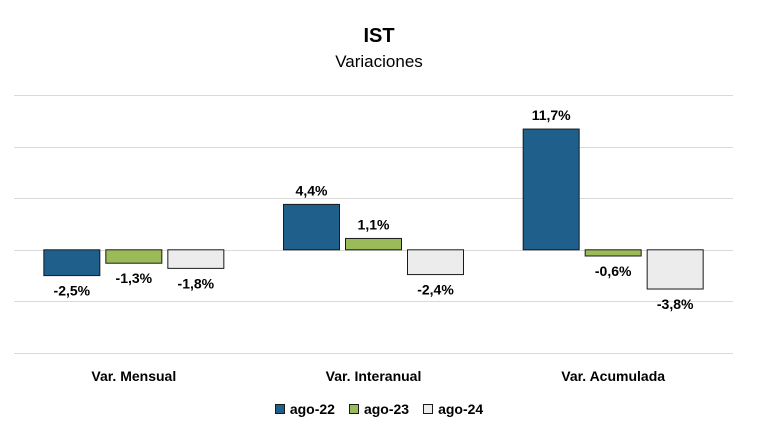 The width and height of the screenshot is (758, 447). I want to click on chart-title: IST, so click(379, 36).